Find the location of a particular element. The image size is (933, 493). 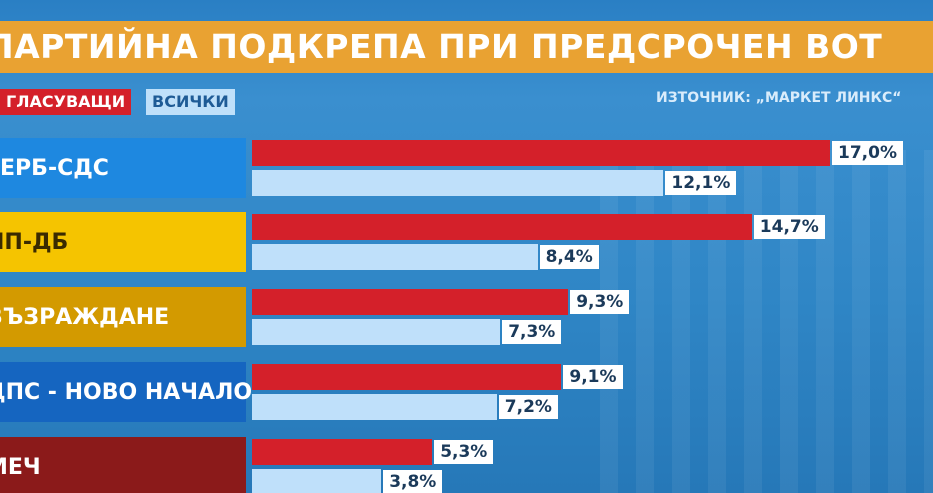

source-note: ИЗТОЧНИК: „МАРКЕТ ЛИНКС“ is located at coordinates (779, 98).